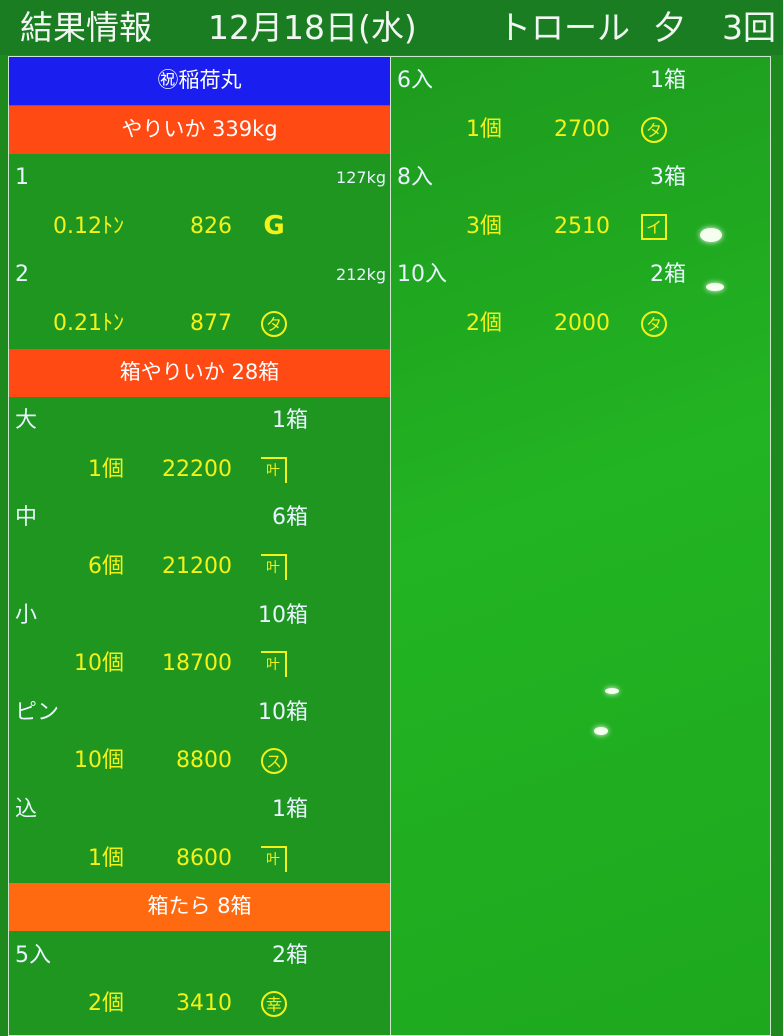  I want to click on title-bar: 結果情報 12月18日(水) トロール 夕 3回, so click(391, 27).